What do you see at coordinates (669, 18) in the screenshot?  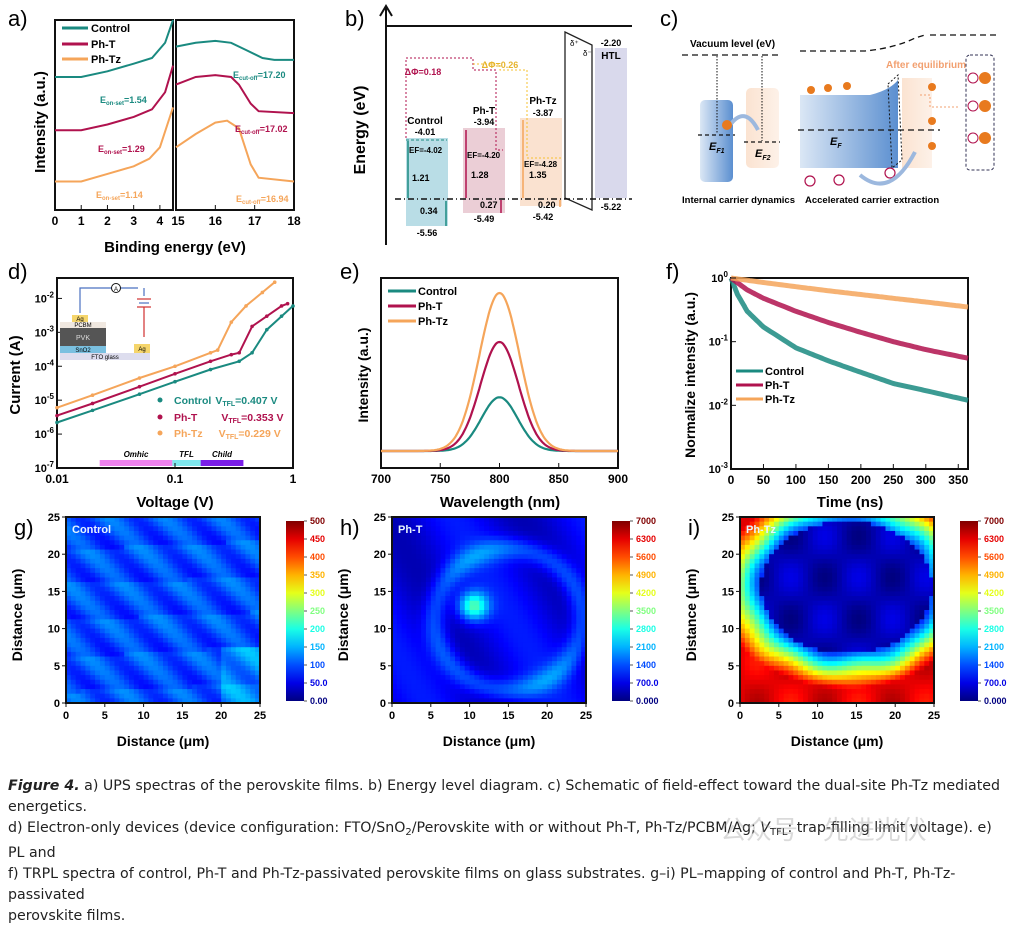 I see `panel-label-c: c)` at bounding box center [669, 18].